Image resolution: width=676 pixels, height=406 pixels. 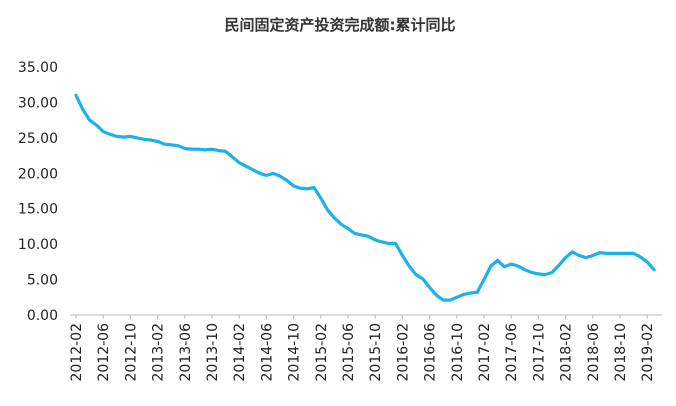 What do you see at coordinates (38, 210) in the screenshot?
I see `y-tick-label: 15.00` at bounding box center [38, 210].